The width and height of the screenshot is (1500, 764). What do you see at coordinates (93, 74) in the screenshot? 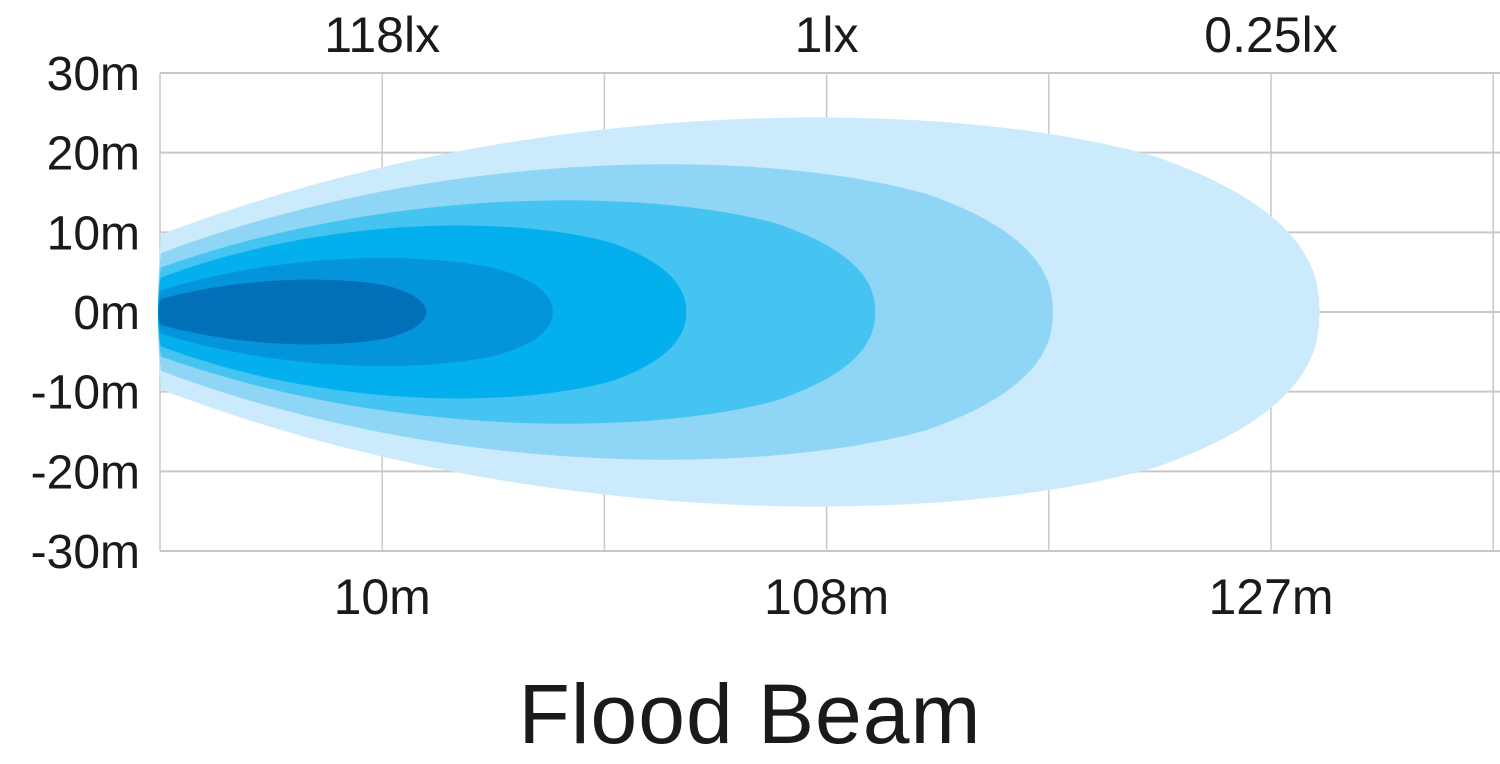
I see `y-tick-label: 30m` at bounding box center [93, 74].